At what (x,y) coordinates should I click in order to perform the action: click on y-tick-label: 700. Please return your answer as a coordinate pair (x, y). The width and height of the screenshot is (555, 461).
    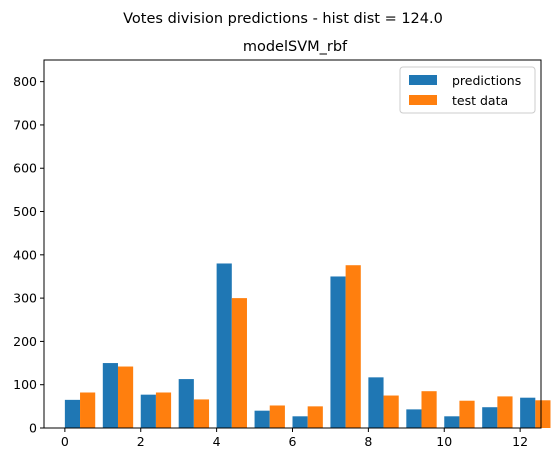
    Looking at the image, I should click on (25, 124).